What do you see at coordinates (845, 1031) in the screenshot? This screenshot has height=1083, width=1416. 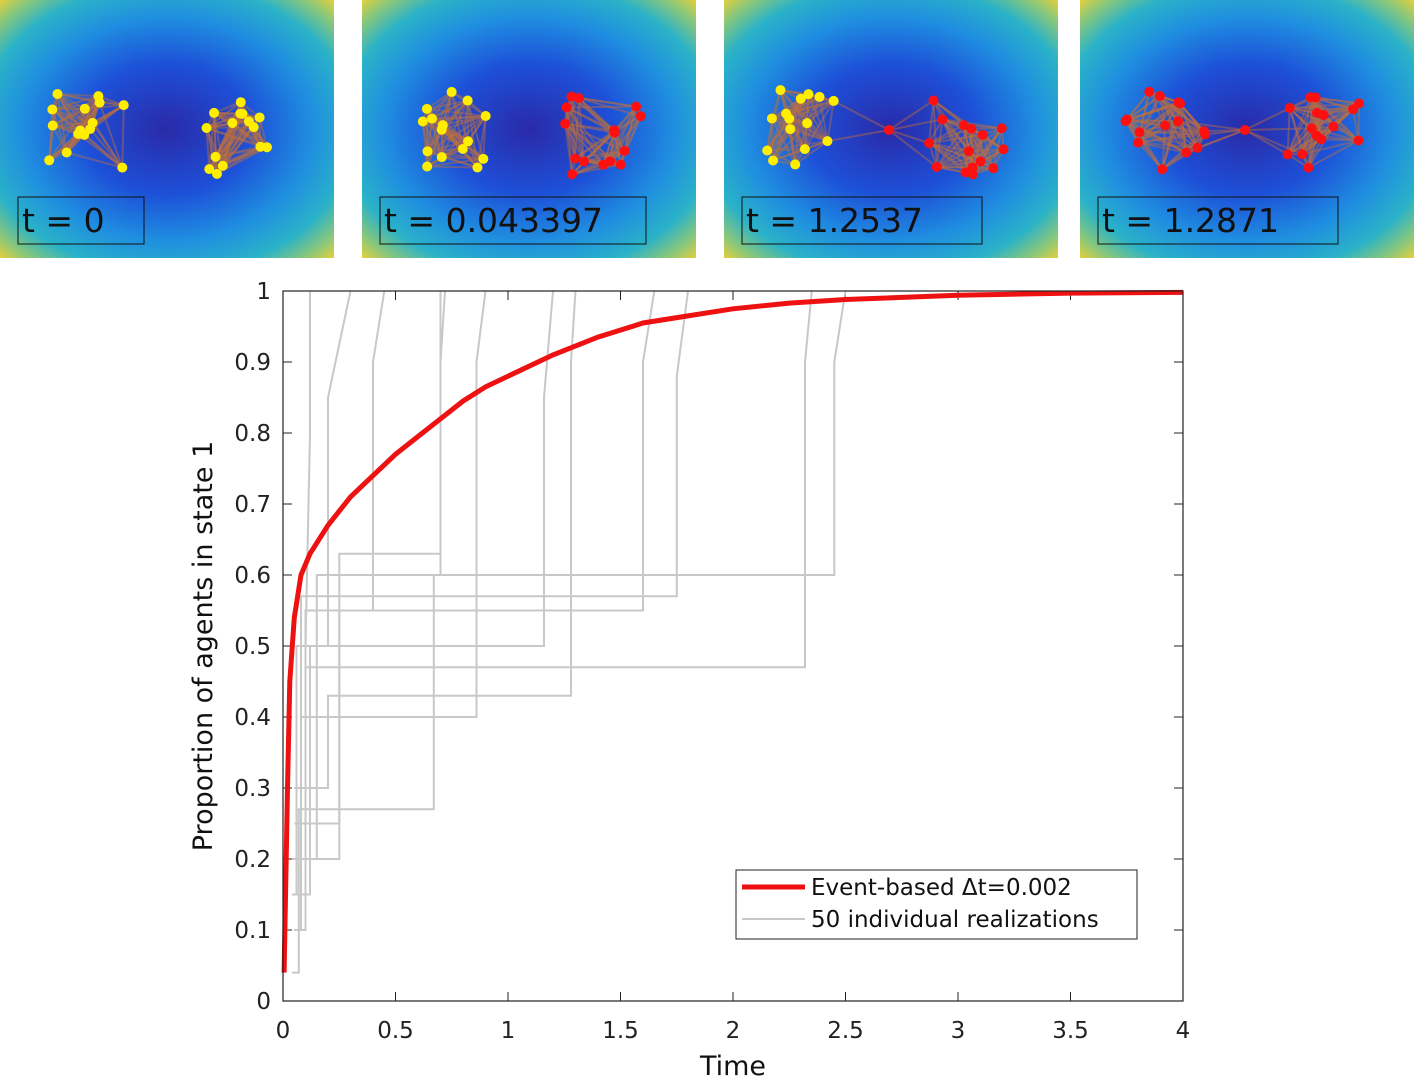 I see `x-tick-label: 2.5` at bounding box center [845, 1031].